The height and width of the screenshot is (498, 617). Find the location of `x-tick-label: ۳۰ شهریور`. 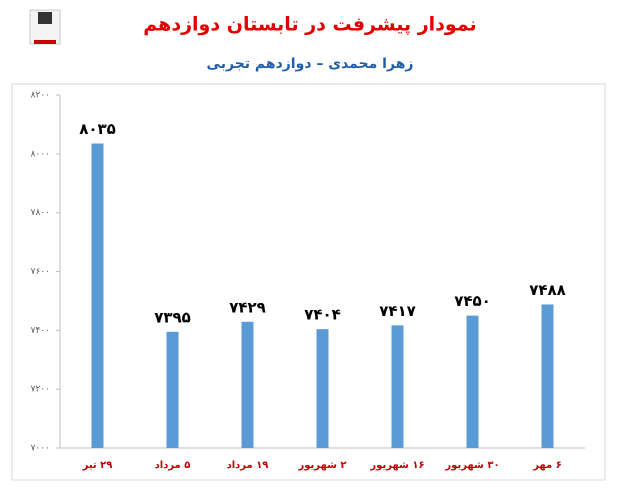

x-tick-label: ۳۰ شهریور is located at coordinates (471, 465).